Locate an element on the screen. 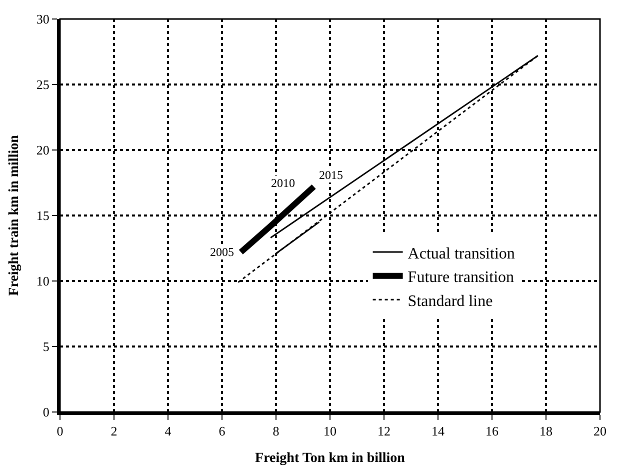 This screenshot has height=475, width=619. annotation: 2005 is located at coordinates (222, 252).